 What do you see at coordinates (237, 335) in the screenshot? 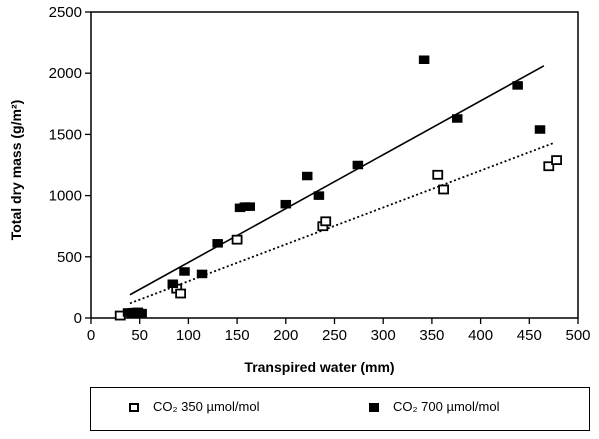
I see `x-tick-label: 150` at bounding box center [237, 335].